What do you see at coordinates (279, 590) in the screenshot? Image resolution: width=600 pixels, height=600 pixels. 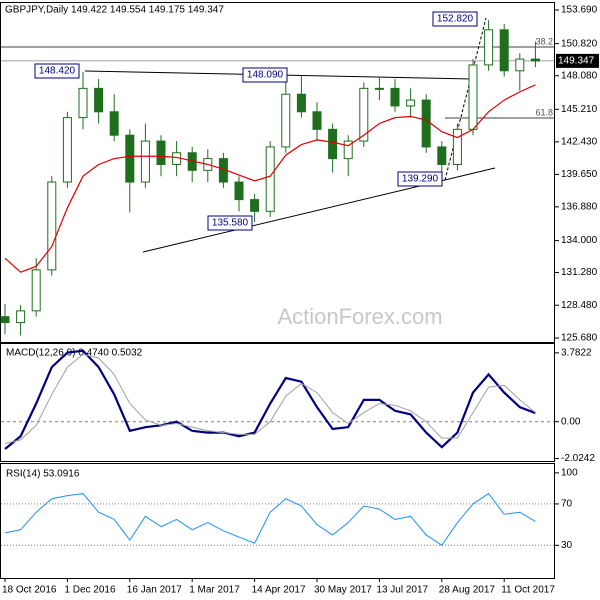 I see `x-tick-label: 14 Apr 2017` at bounding box center [279, 590].